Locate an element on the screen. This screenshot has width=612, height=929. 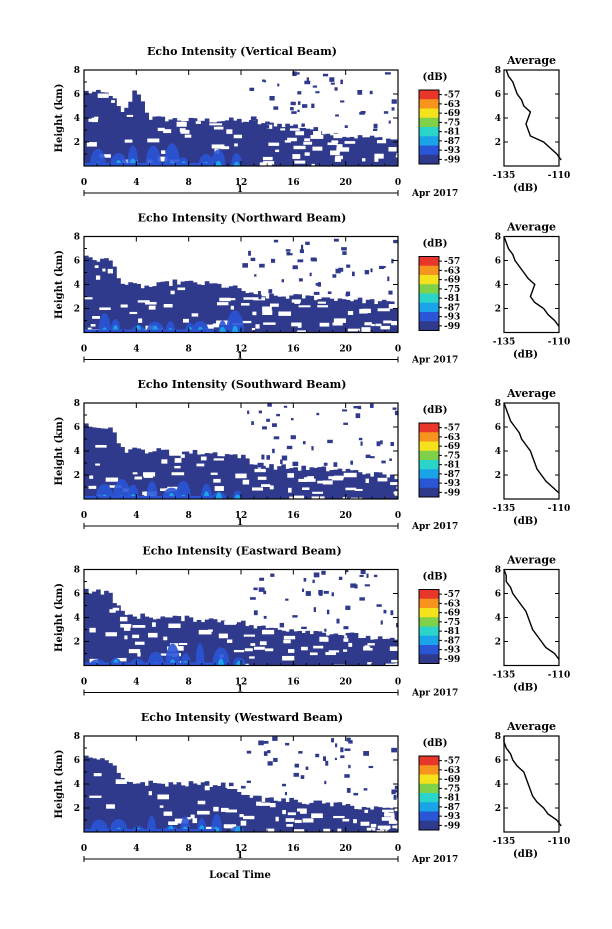
x-tick-label: 16 is located at coordinates (293, 183).